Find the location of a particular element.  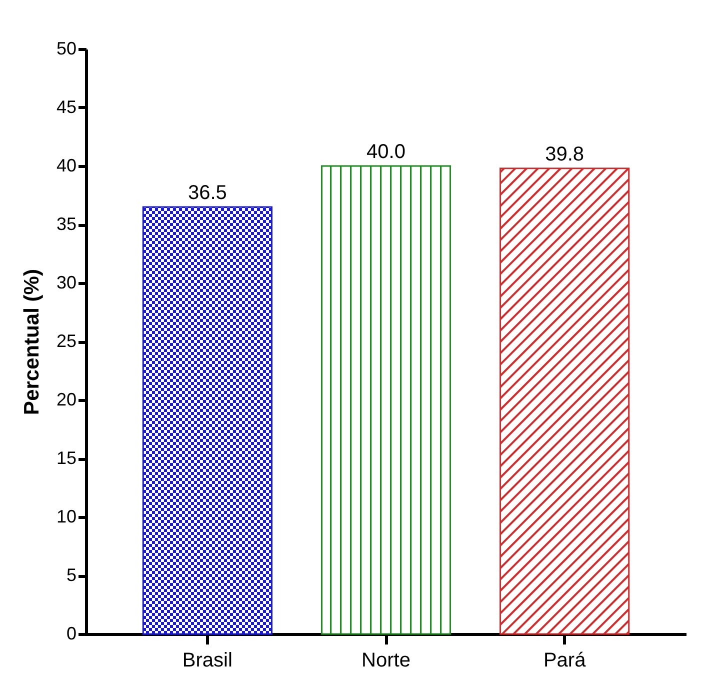

y-tick-label: 40 is located at coordinates (66, 166).